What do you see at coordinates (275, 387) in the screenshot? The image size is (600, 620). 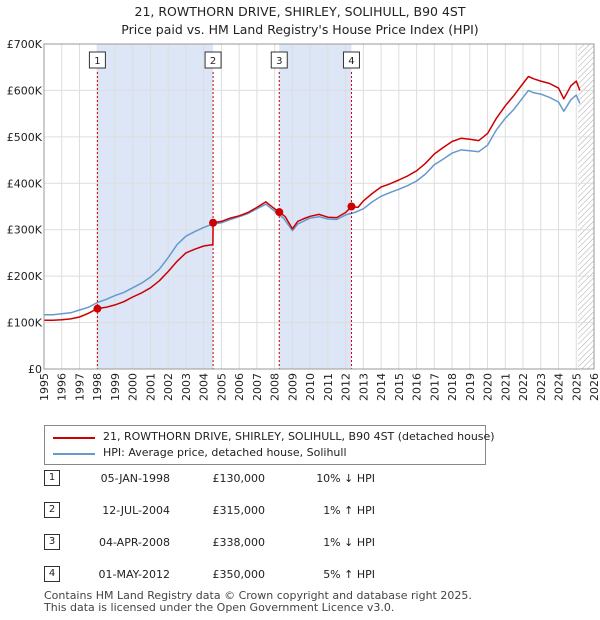 I see `x-tick-label: 2008` at bounding box center [275, 387].